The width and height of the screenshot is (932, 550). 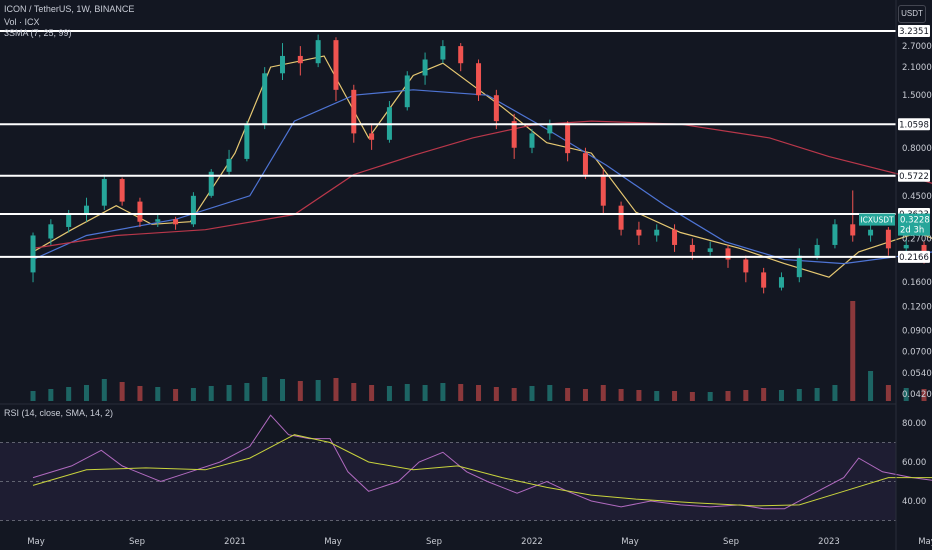 I want to click on price-tick-label: 1.0598, so click(x=914, y=125).